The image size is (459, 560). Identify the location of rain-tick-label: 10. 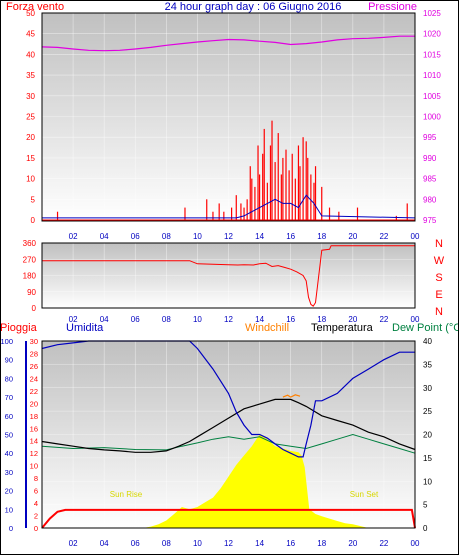
(34, 466).